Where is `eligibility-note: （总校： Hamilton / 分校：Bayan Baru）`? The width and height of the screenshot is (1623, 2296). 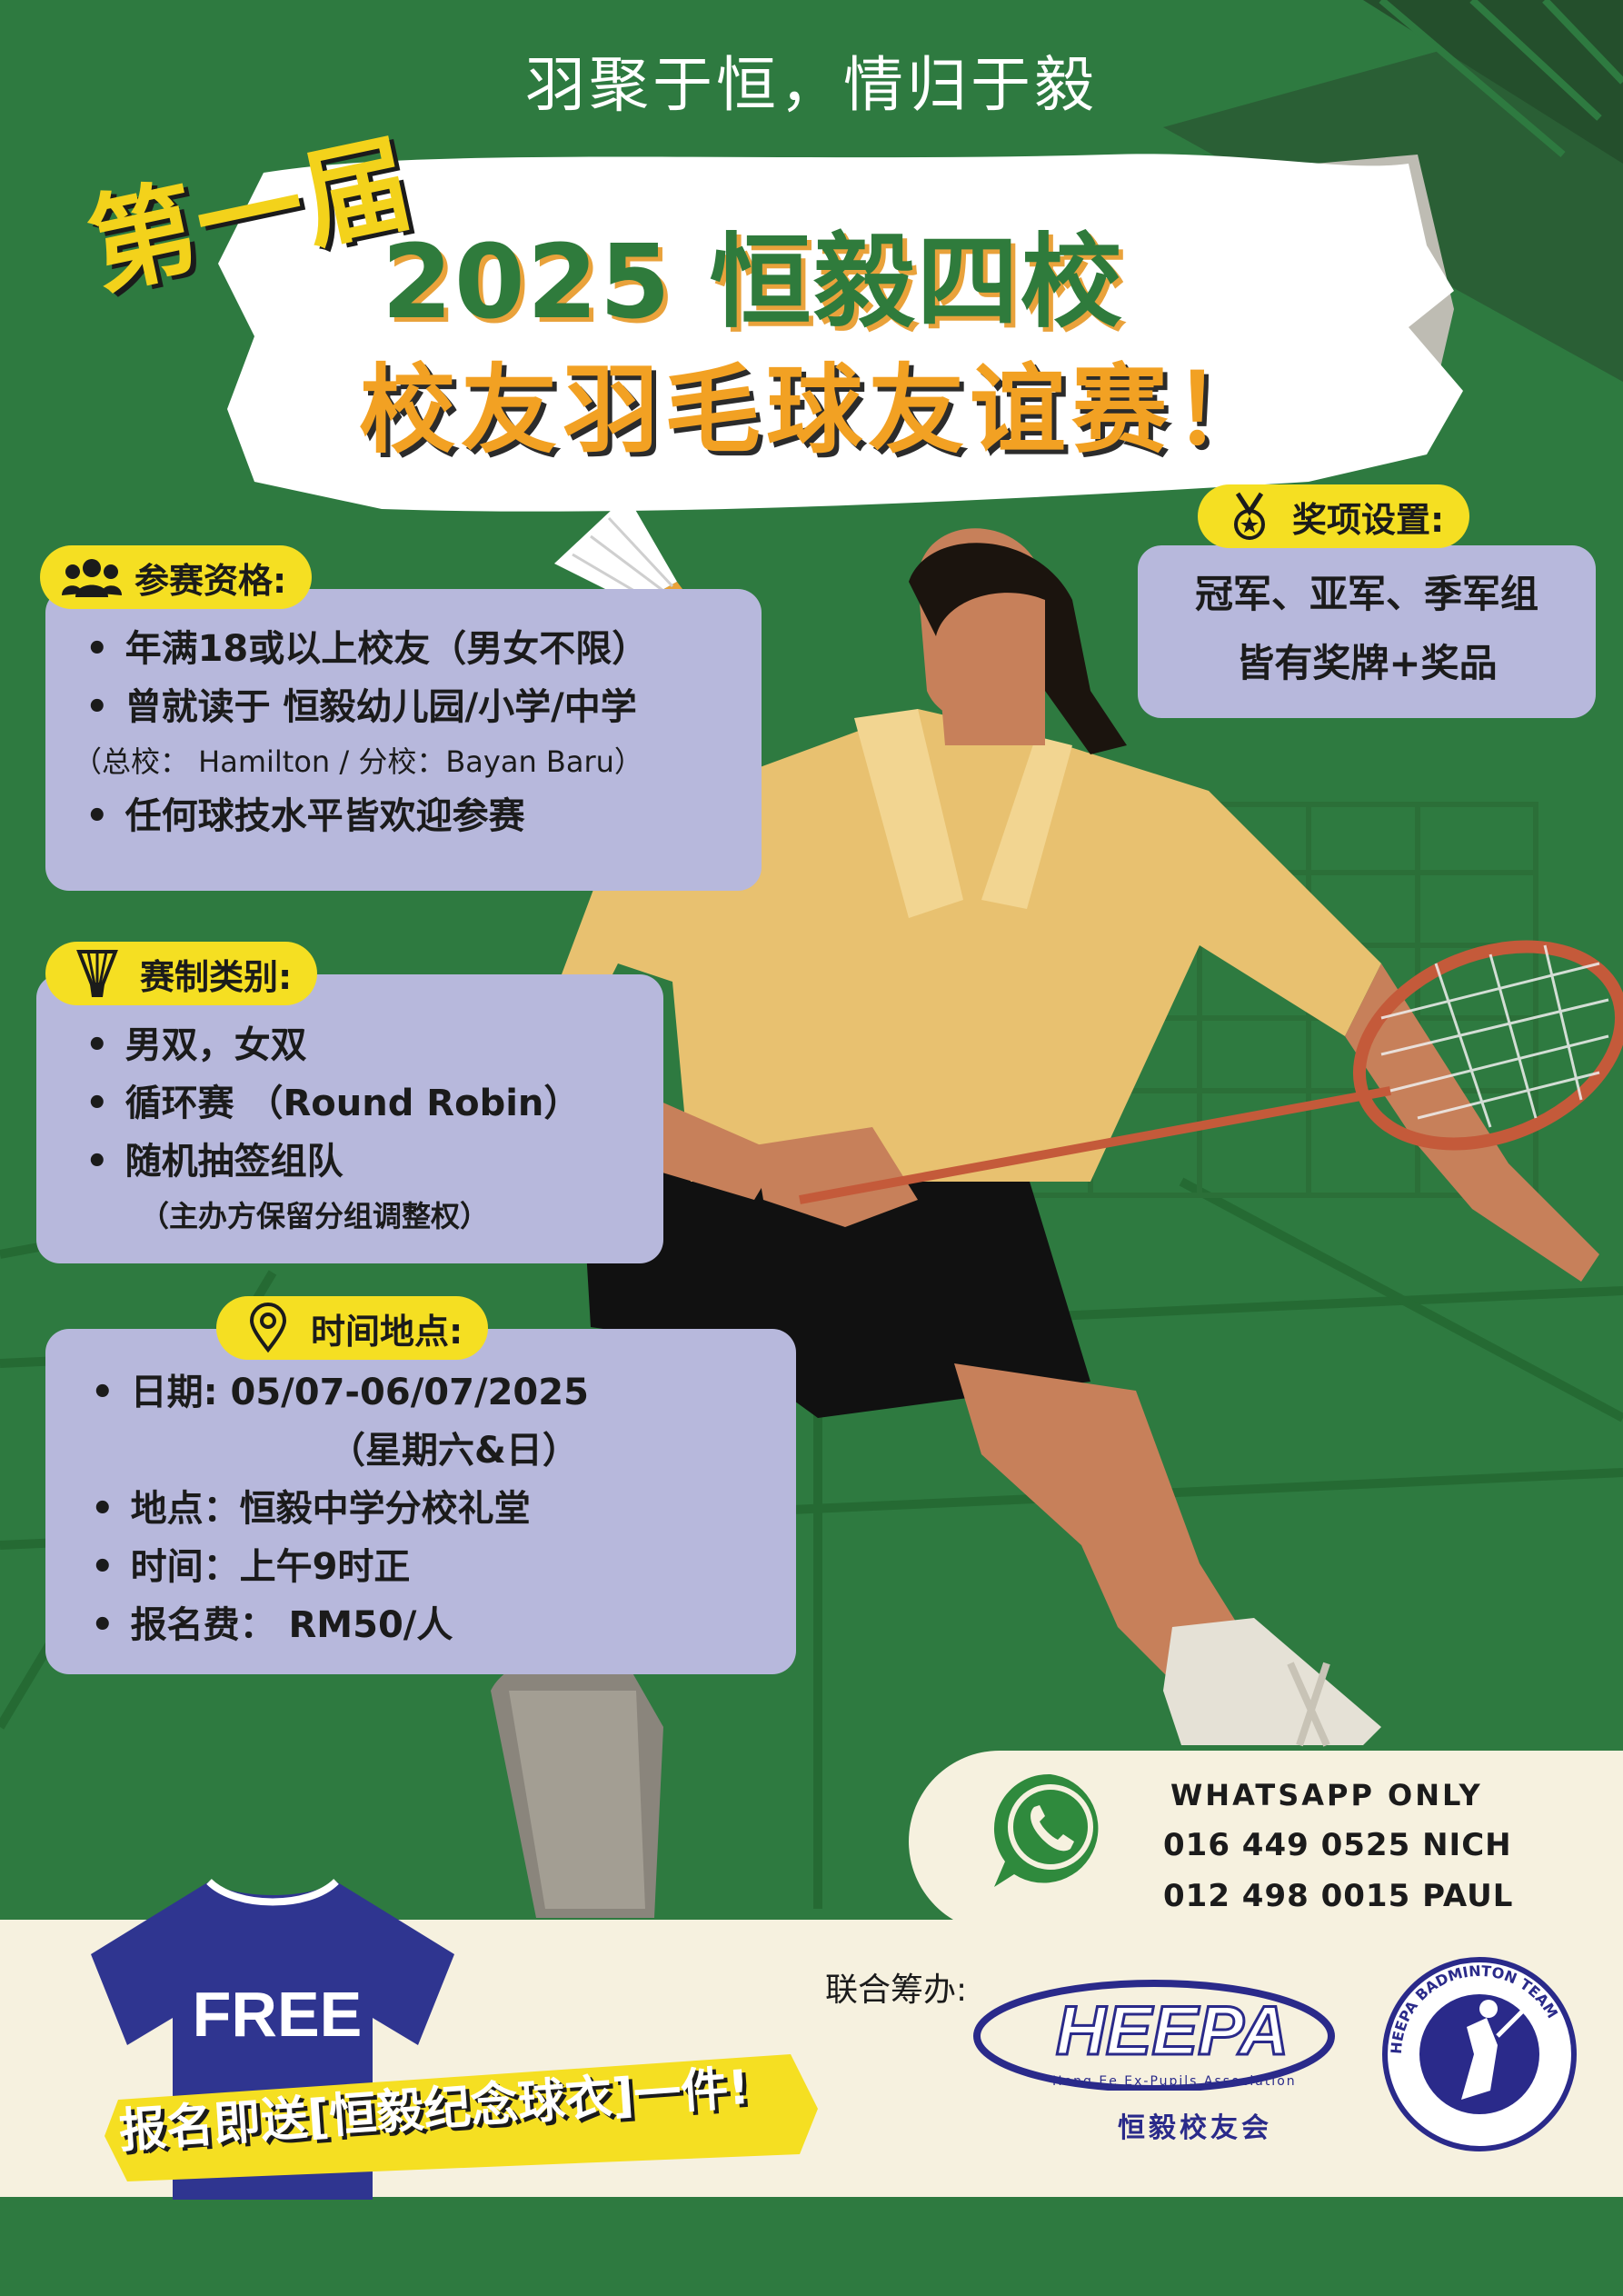
eligibility-note: （总校： Hamilton / 分校：Bayan Baru） is located at coordinates (358, 761).